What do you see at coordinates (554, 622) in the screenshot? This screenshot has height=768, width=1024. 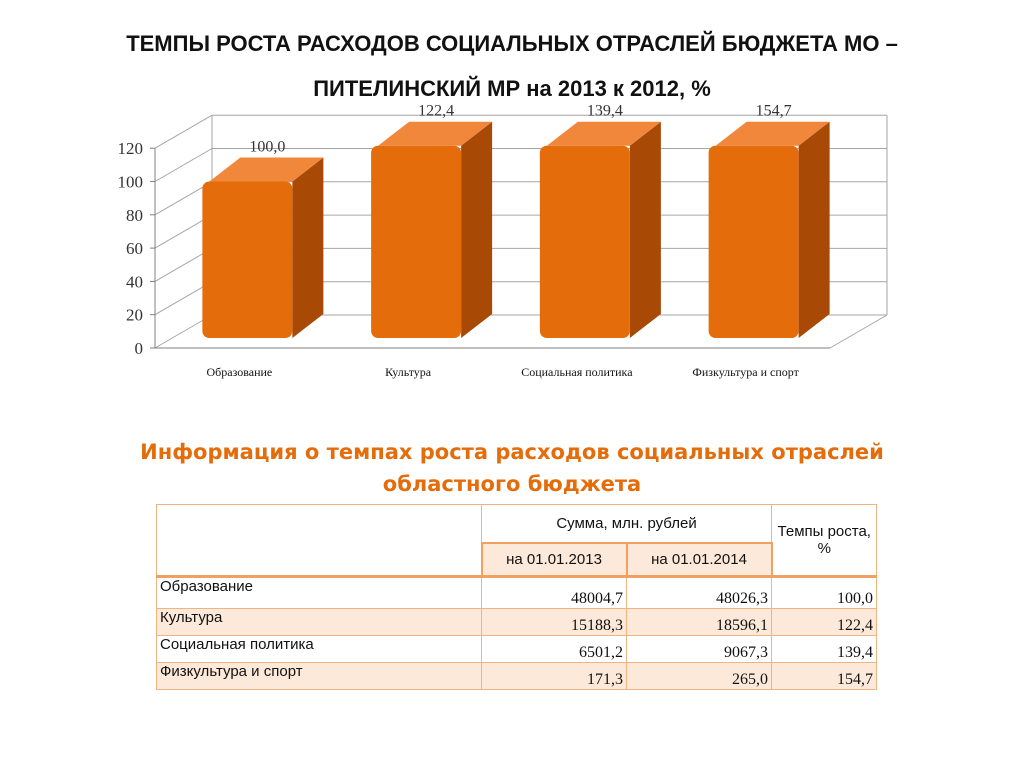 I see `row-value-2013: 15188,3` at bounding box center [554, 622].